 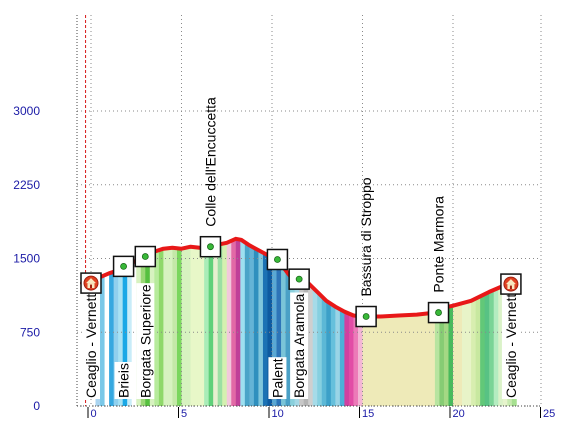 I want to click on x-tick-label: 15, so click(x=368, y=414).